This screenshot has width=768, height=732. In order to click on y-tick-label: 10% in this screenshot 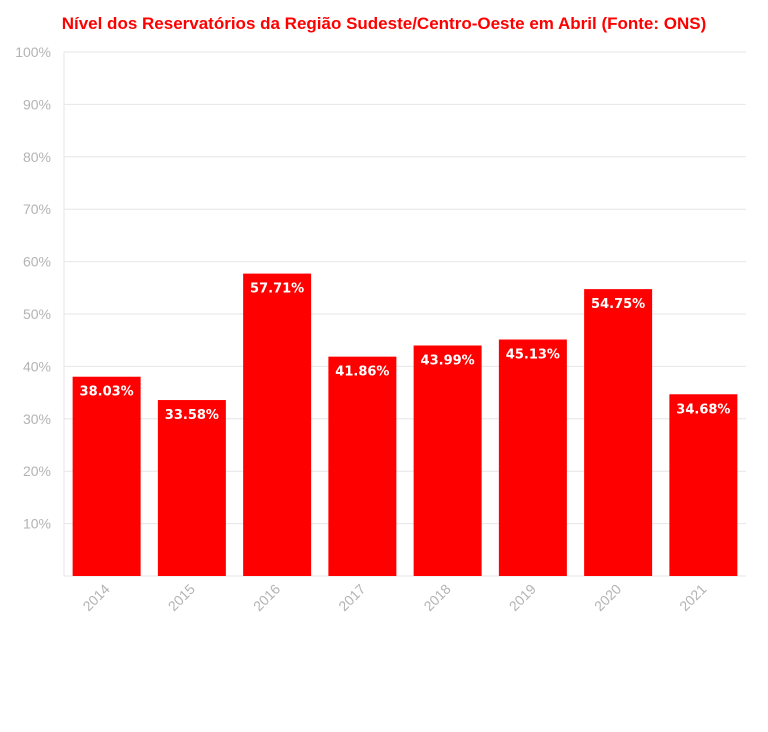, I will do `click(37, 524)`.